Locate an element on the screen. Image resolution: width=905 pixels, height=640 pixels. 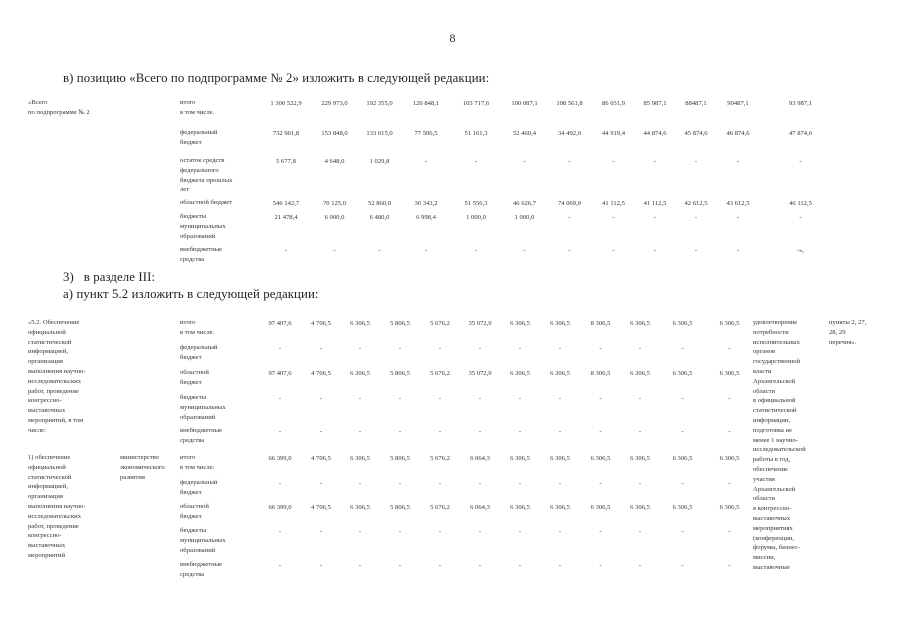
value-cell: 85 987,1 is located at coordinates (655, 103).